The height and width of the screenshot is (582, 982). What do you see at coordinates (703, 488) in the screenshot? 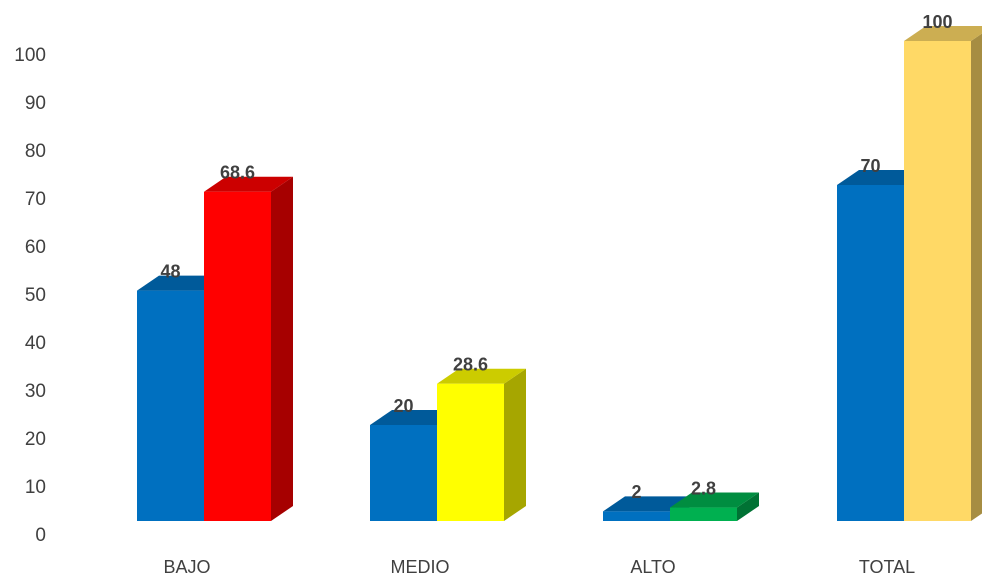
I see `value-label: 2.8` at bounding box center [703, 488].